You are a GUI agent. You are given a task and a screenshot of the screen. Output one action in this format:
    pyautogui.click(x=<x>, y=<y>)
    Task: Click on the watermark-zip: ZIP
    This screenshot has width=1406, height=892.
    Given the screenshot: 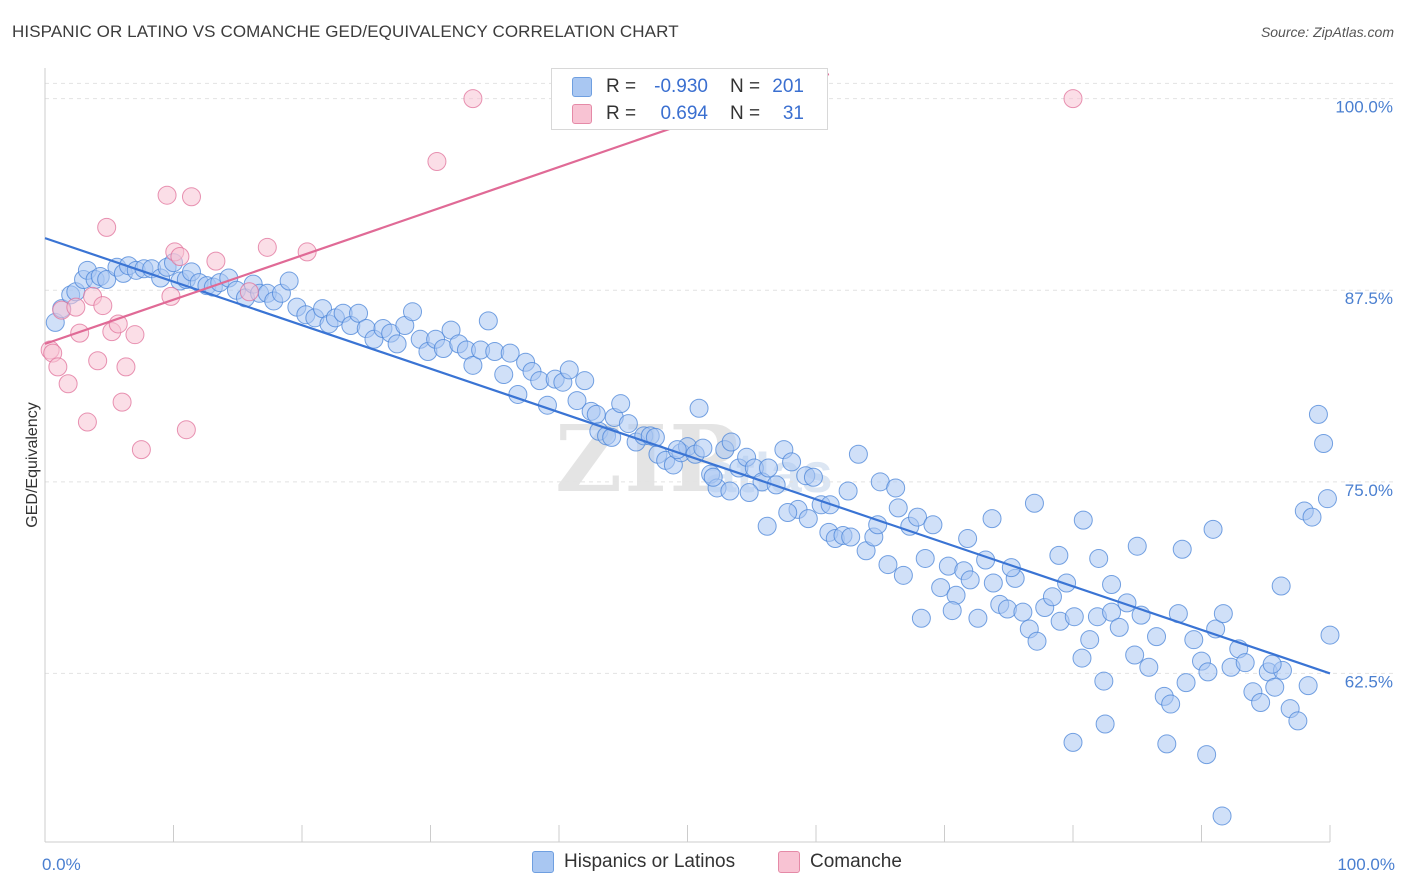 What is the action you would take?
    pyautogui.click(x=648, y=459)
    